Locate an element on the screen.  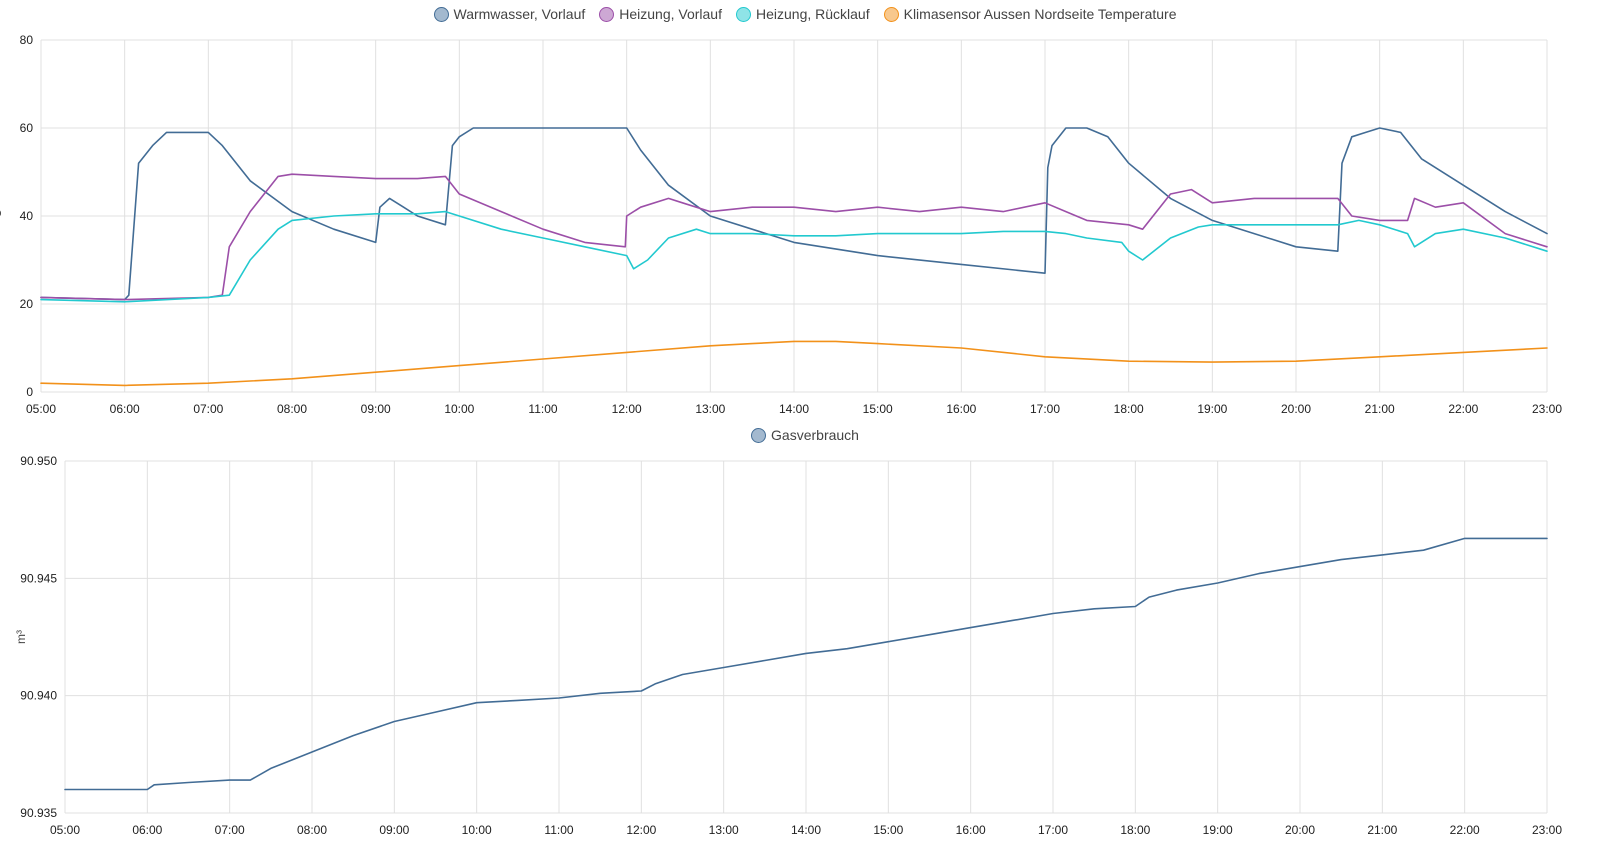
legend-swatch-gasverbrauch is located at coordinates (759, 435).